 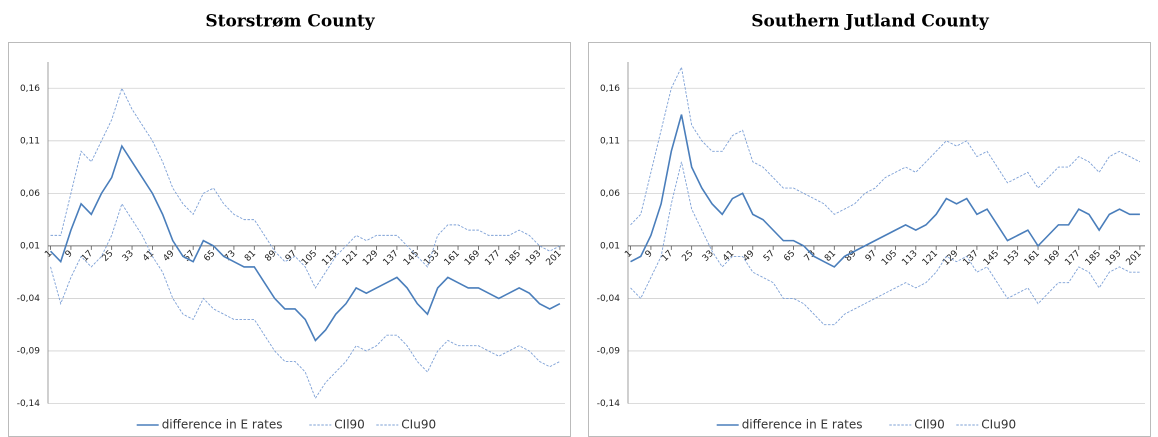 What do you see at coordinates (870, 22) in the screenshot?
I see `chart-title: Southern Jutland County` at bounding box center [870, 22].